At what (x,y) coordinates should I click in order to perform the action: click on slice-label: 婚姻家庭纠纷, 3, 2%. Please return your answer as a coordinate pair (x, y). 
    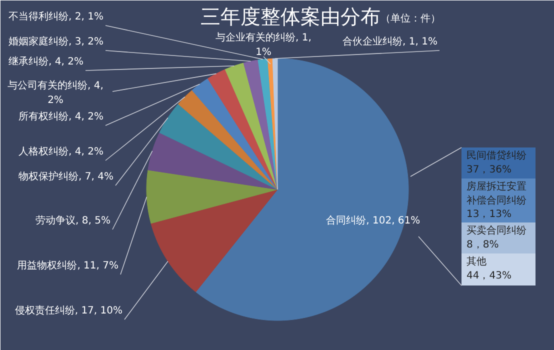
    Looking at the image, I should click on (56, 42).